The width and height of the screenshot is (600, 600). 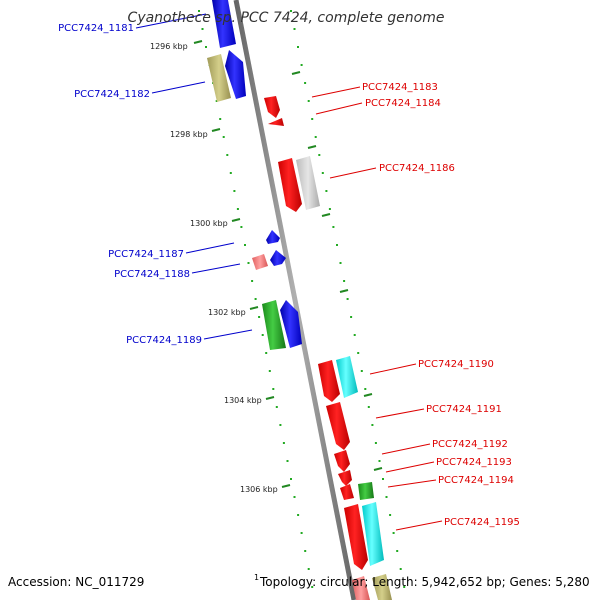 I want to click on gene-arrow-1186-gray, so click(x=308, y=183).